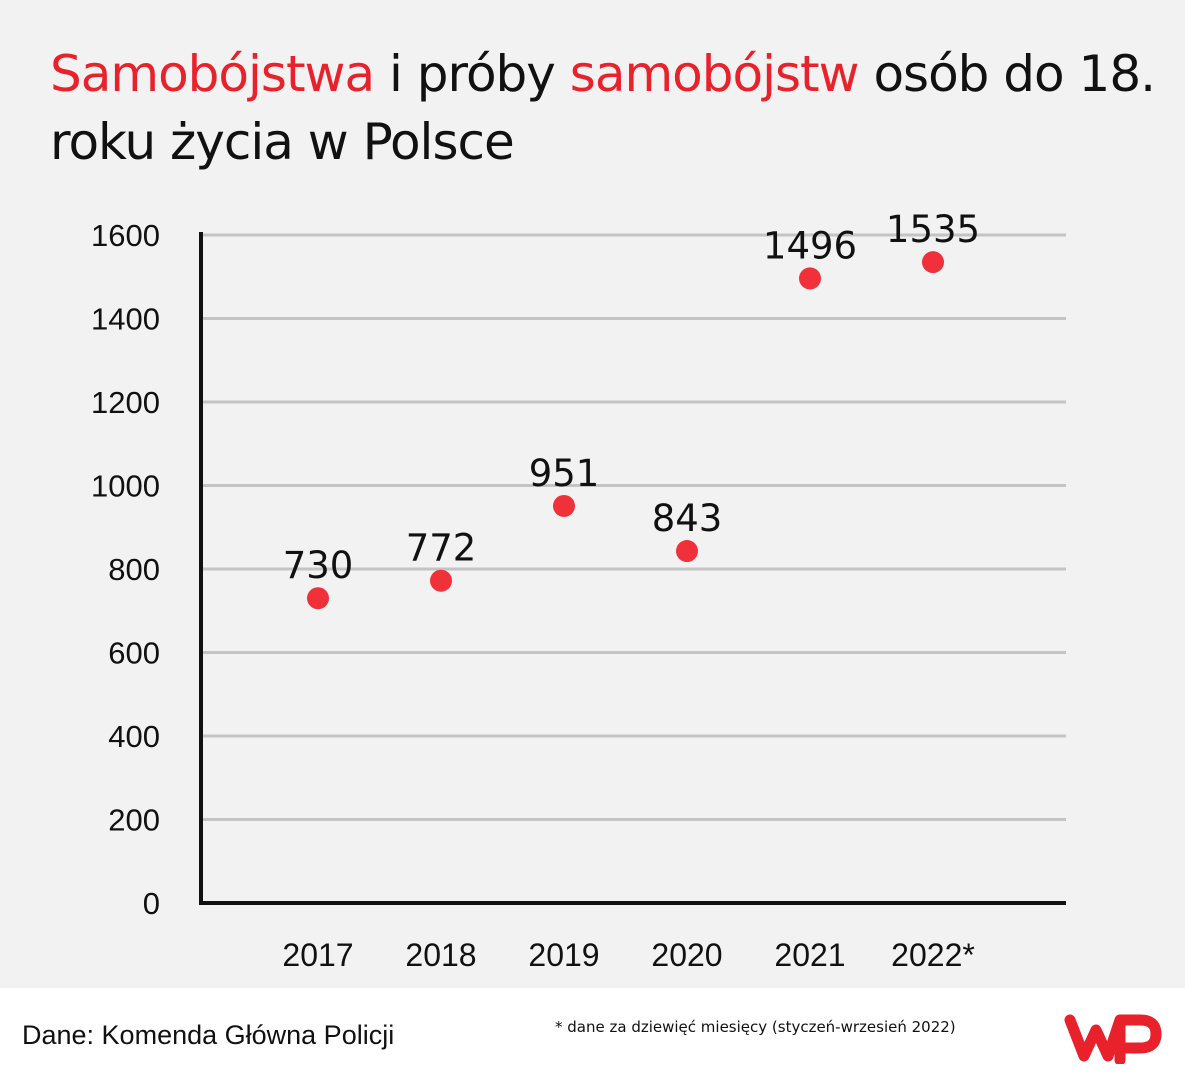  Describe the element at coordinates (212, 74) in the screenshot. I see `title-highlight-1: Samobójstwa` at that location.